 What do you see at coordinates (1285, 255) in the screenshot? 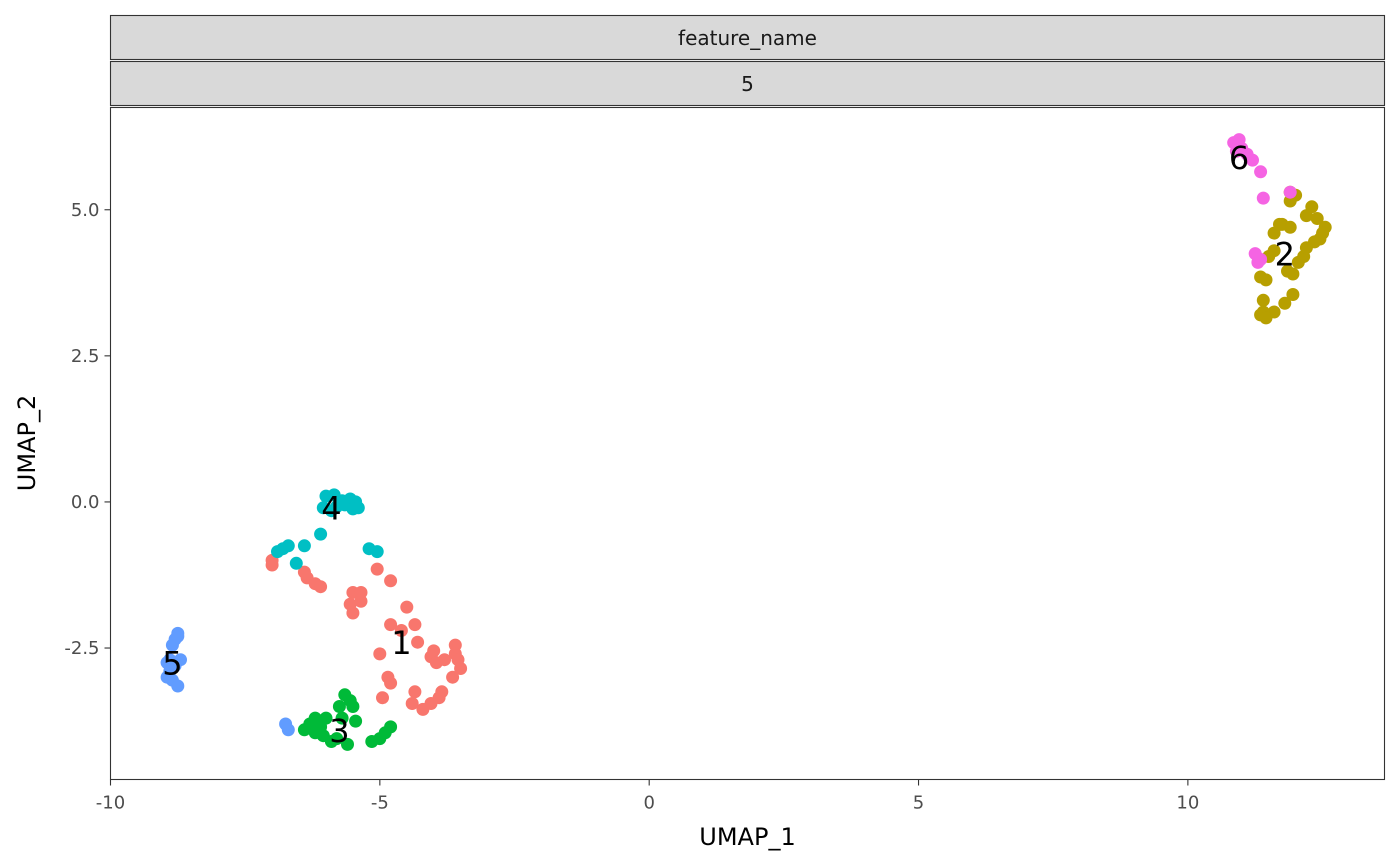
I see `cluster-2-label: 2` at bounding box center [1285, 255].